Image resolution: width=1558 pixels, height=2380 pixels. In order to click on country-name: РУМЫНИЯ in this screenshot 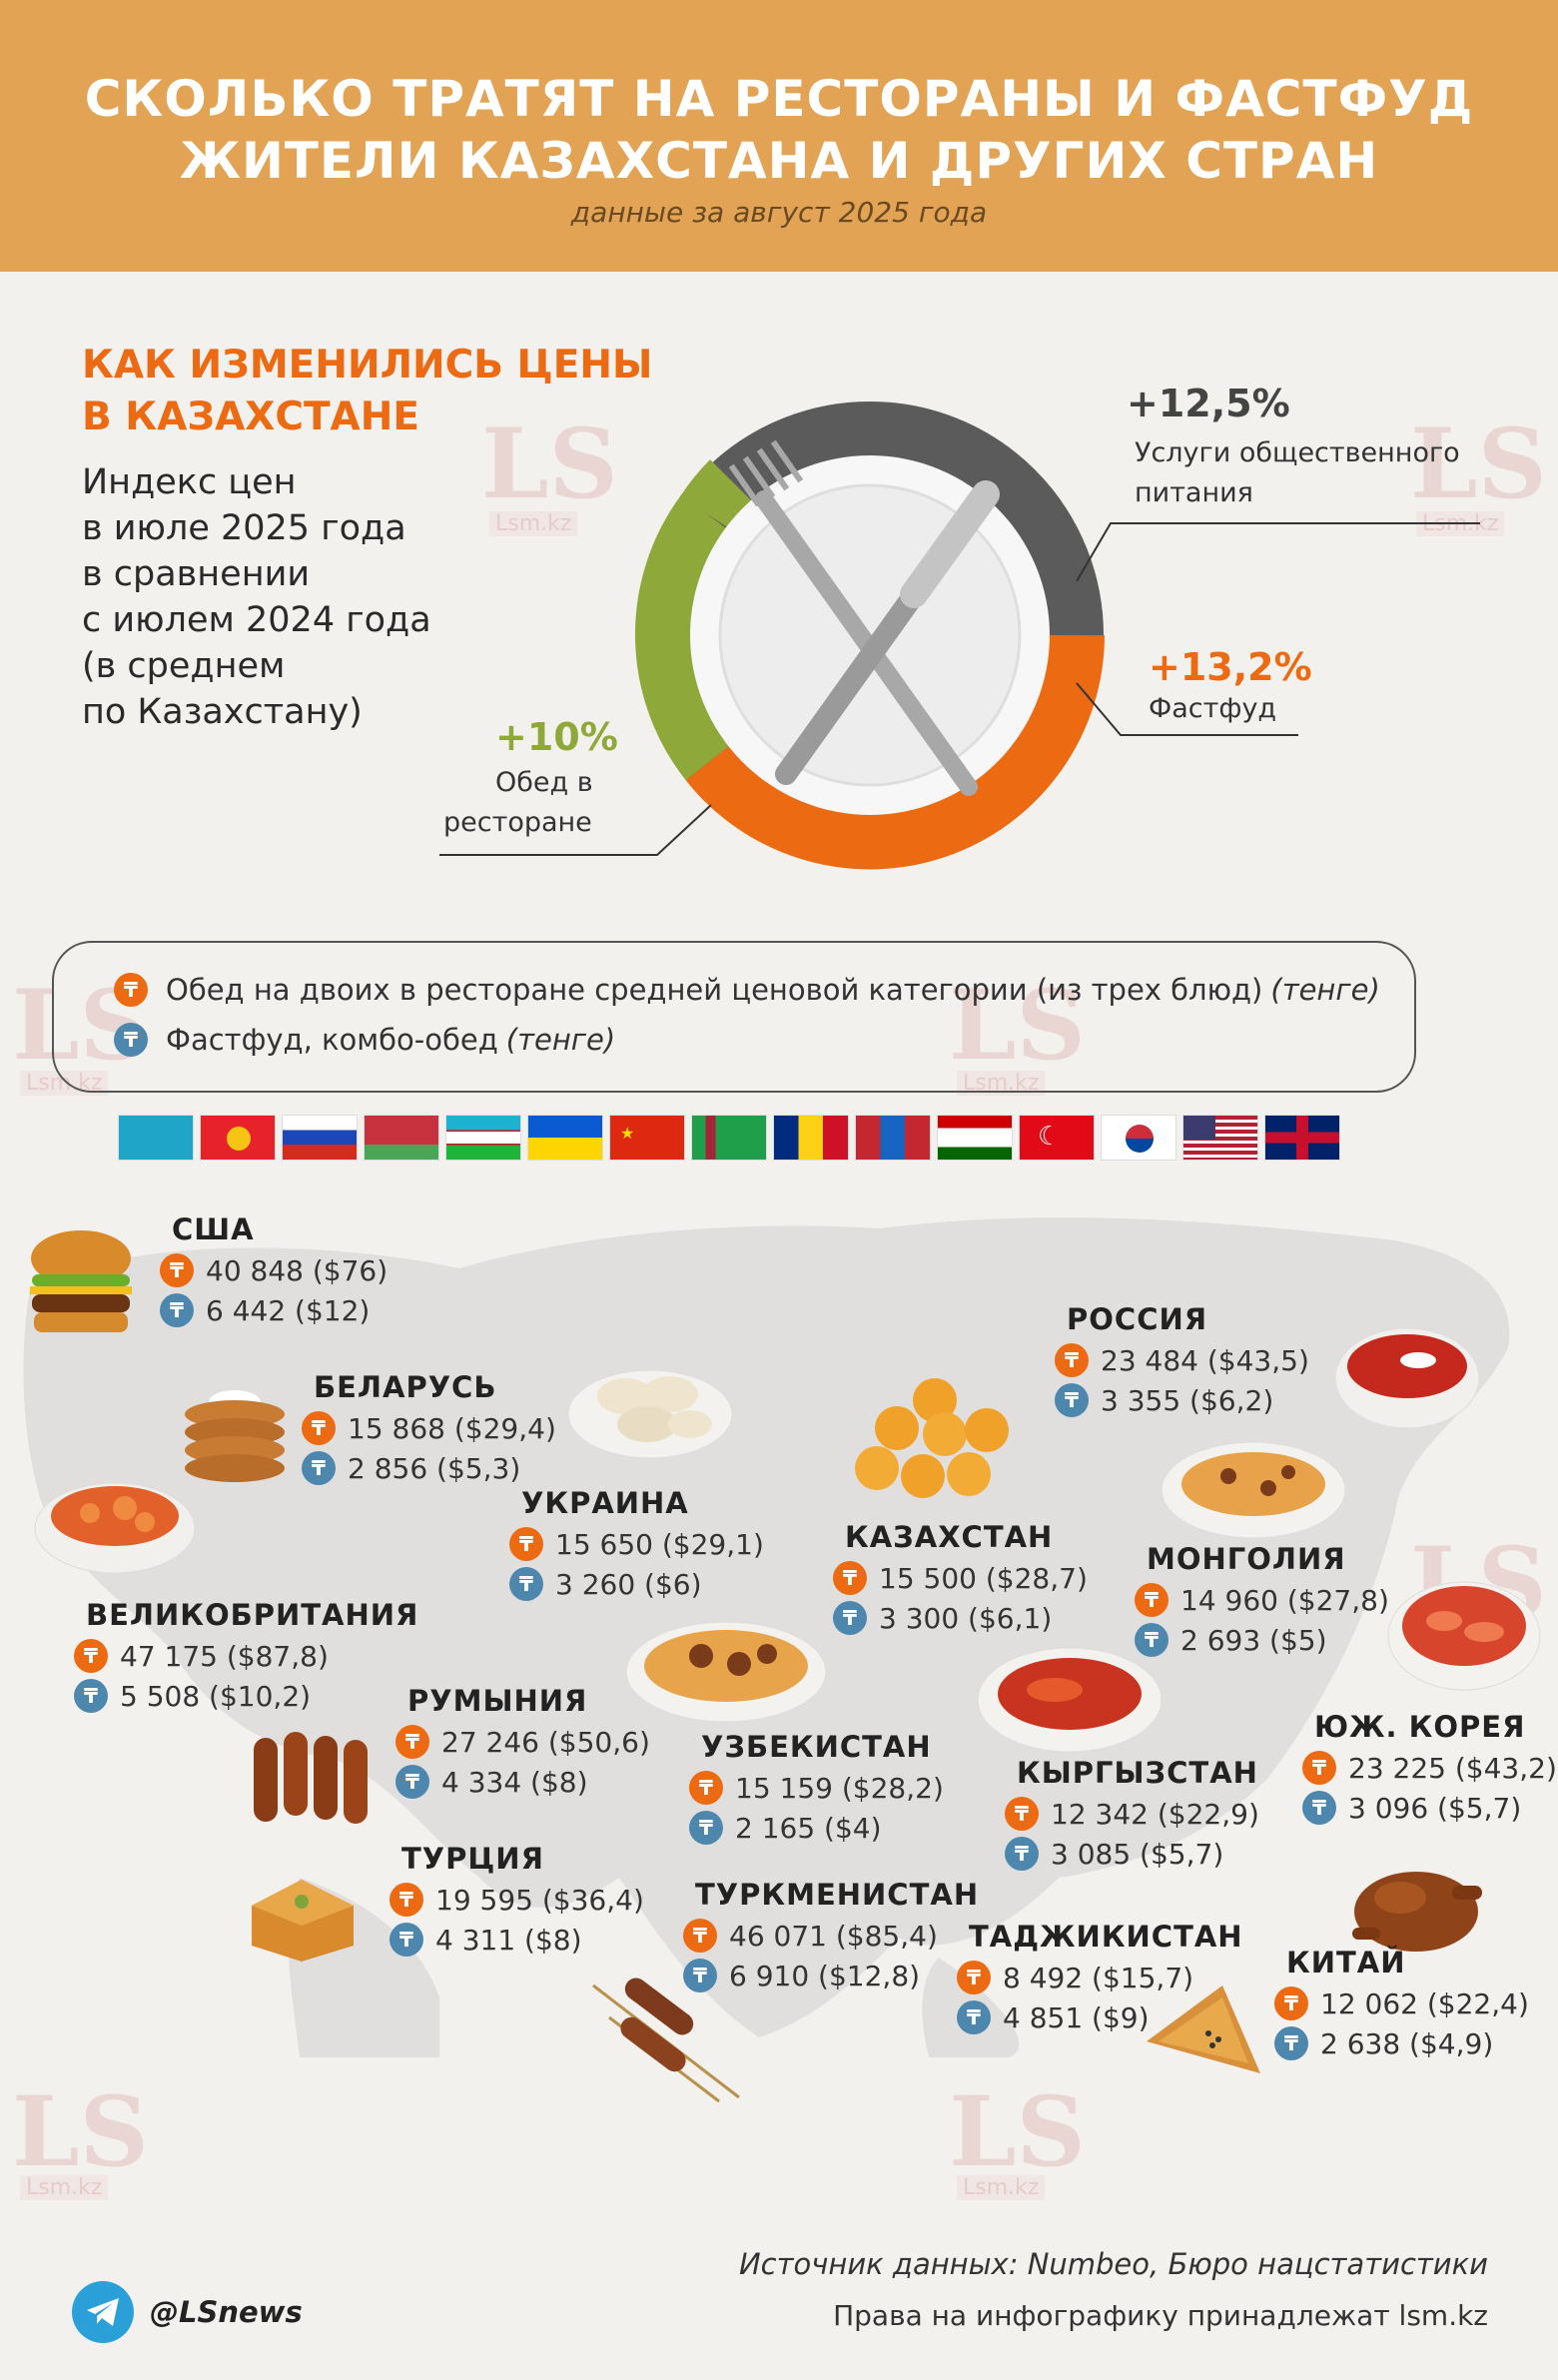, I will do `click(497, 1701)`.